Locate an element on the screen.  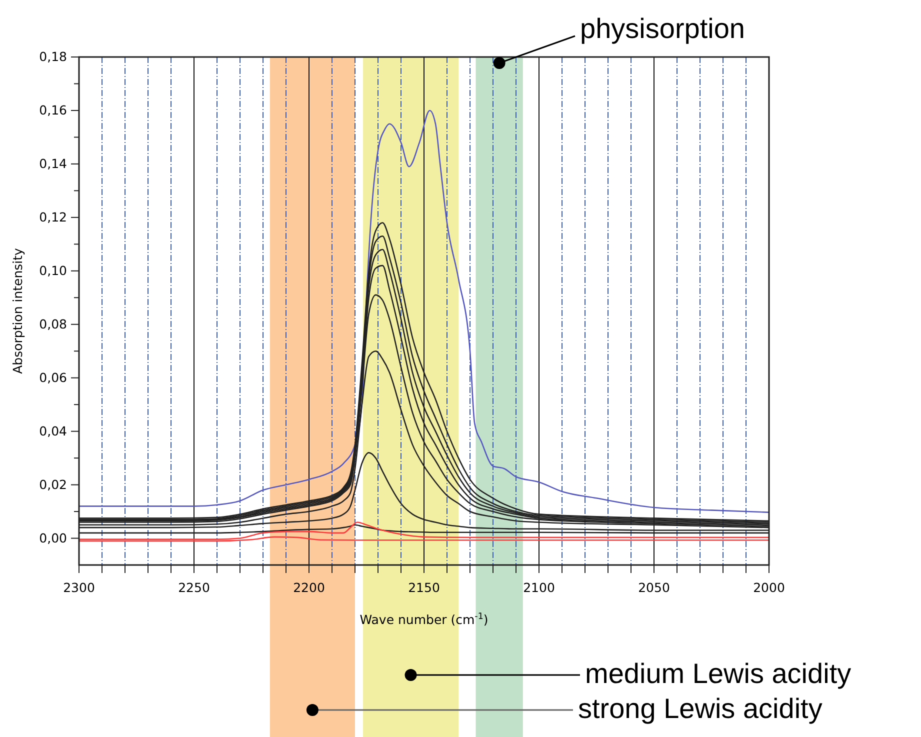
x-axis-title: Wave number (cm$^{-1}$) is located at coordinates (424, 619).